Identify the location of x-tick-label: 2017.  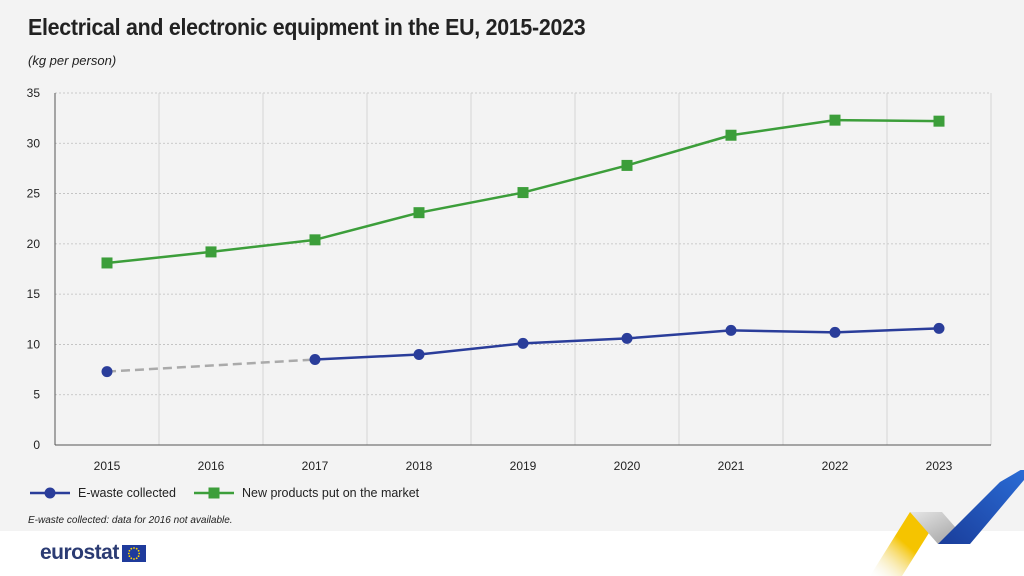
(315, 466).